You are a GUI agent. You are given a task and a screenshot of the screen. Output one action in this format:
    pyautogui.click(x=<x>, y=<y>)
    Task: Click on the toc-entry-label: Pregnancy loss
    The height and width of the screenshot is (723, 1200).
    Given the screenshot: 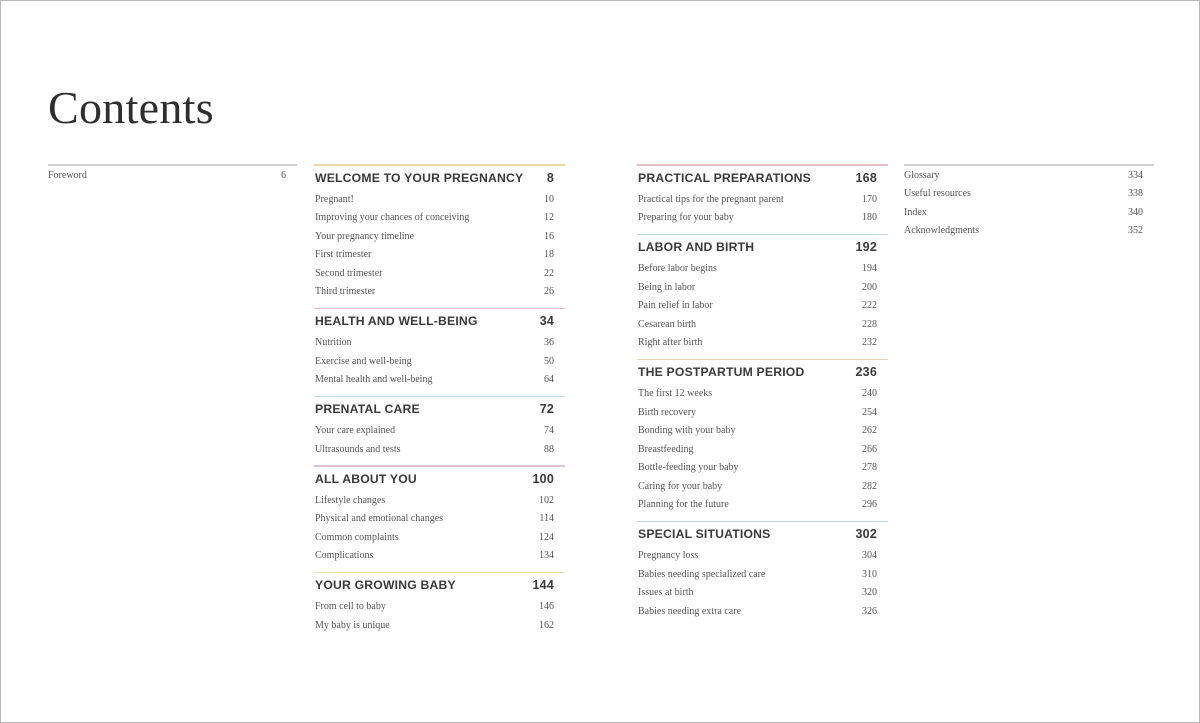 What is the action you would take?
    pyautogui.click(x=668, y=555)
    